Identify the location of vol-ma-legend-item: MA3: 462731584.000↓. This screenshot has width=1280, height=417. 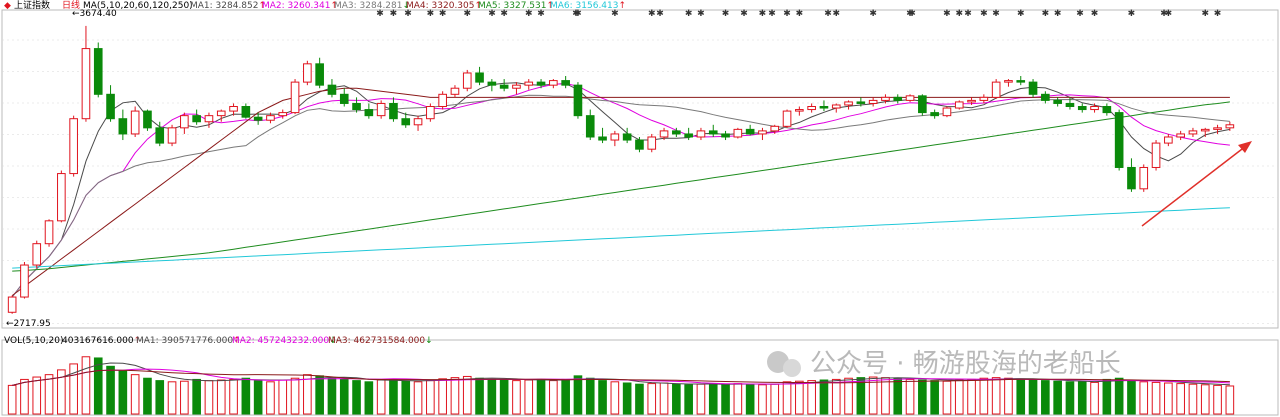
(380, 341).